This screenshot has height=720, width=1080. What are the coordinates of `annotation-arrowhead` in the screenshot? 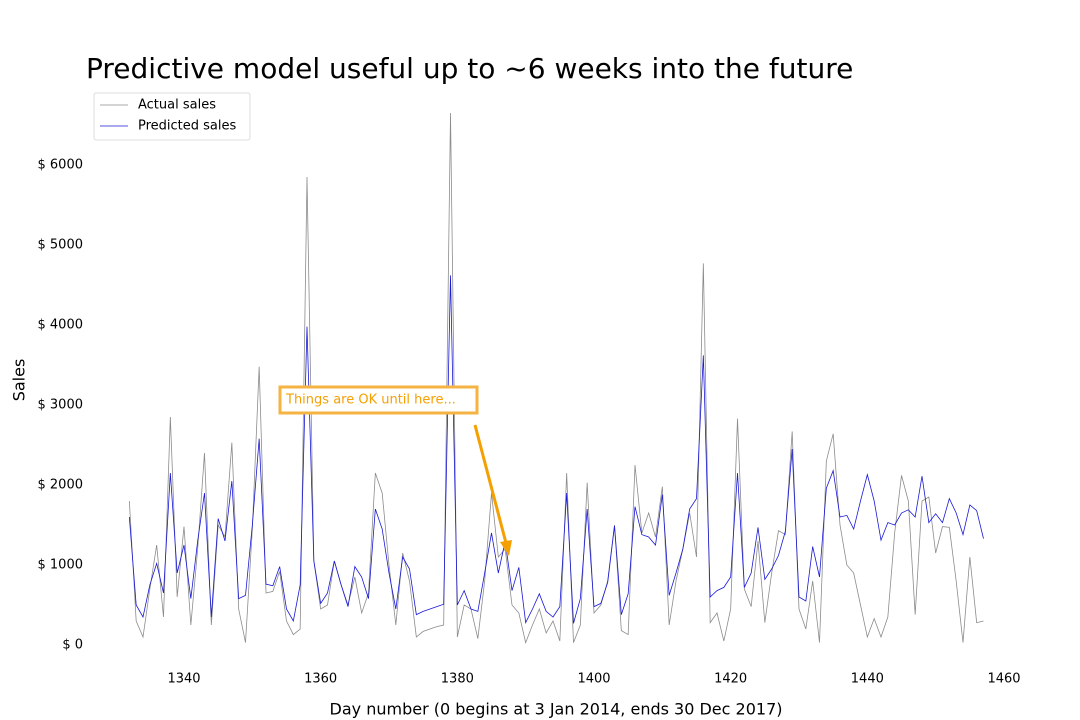 It's located at (506, 548).